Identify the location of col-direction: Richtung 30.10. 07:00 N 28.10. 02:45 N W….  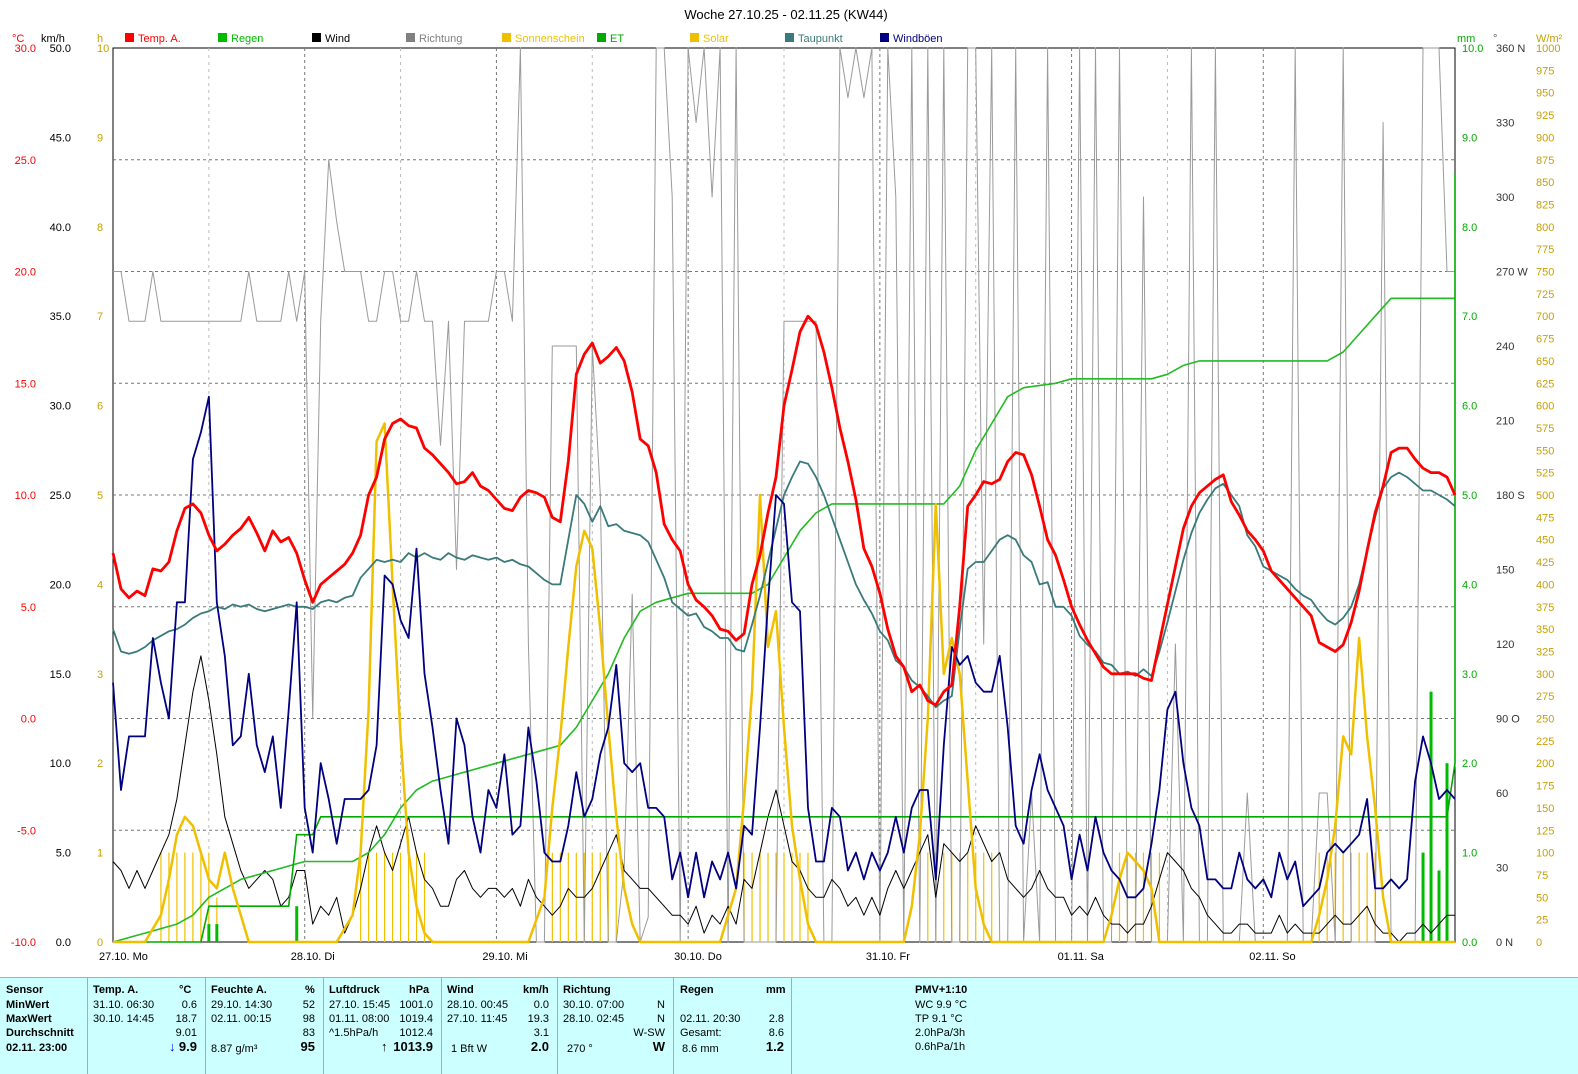
(615, 1026).